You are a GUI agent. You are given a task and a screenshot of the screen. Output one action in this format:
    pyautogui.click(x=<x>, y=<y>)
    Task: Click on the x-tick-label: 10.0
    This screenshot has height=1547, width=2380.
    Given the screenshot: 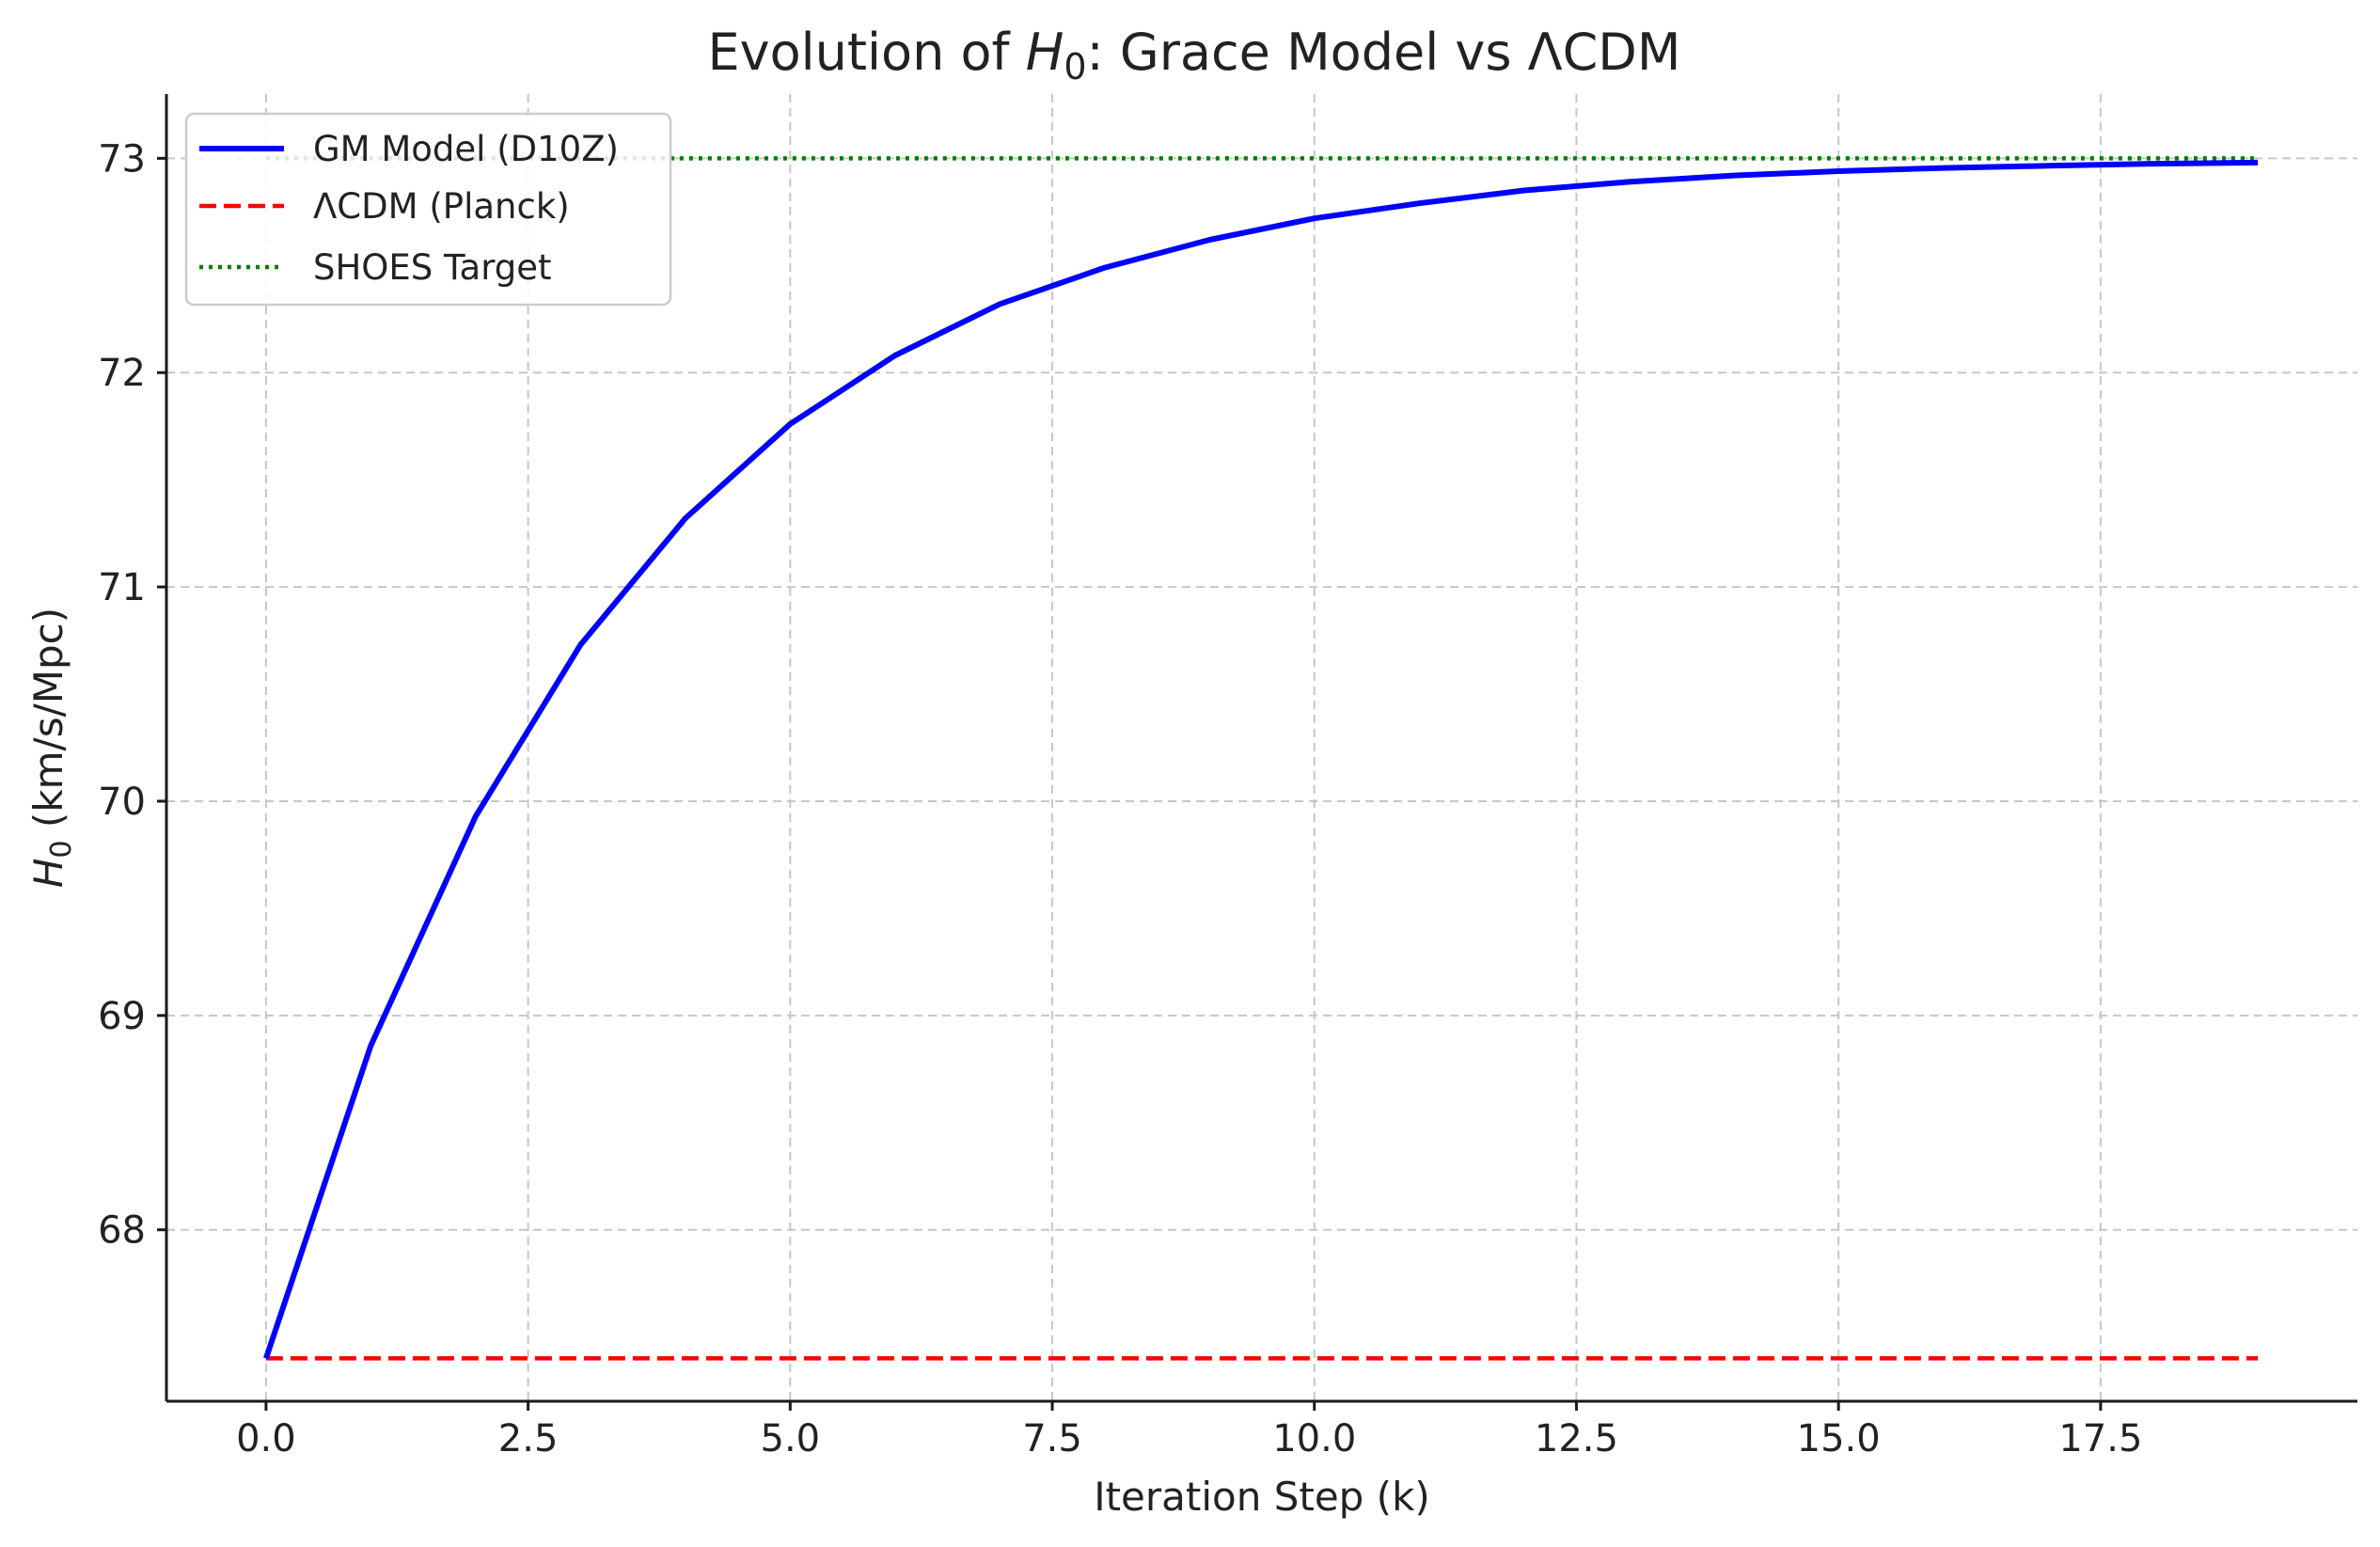 What is the action you would take?
    pyautogui.click(x=1314, y=1438)
    